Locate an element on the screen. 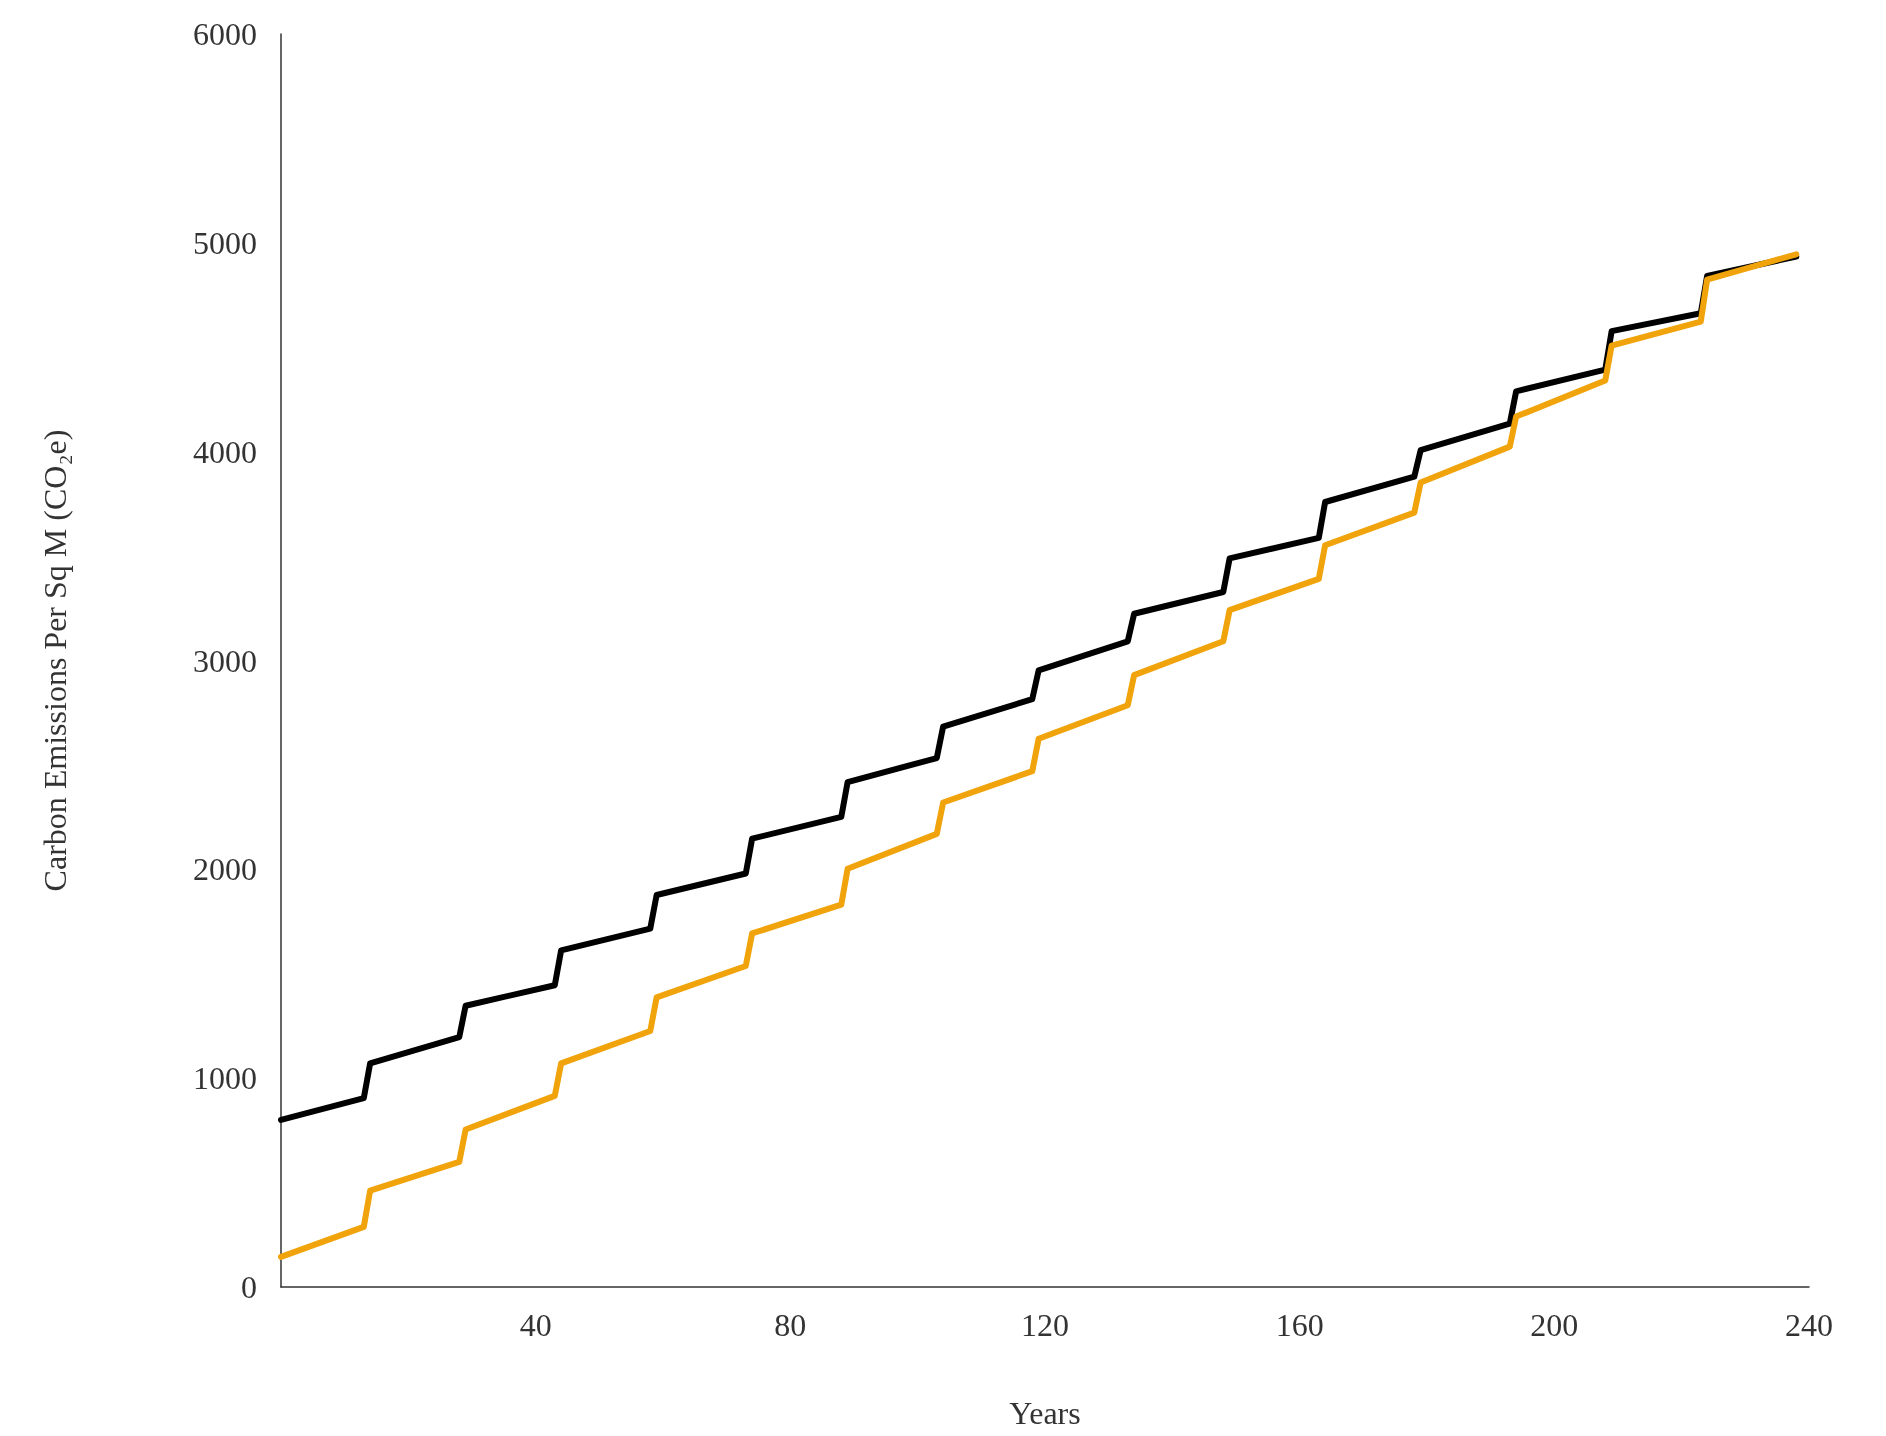  x-tick-label: 160 is located at coordinates (1299, 1325).